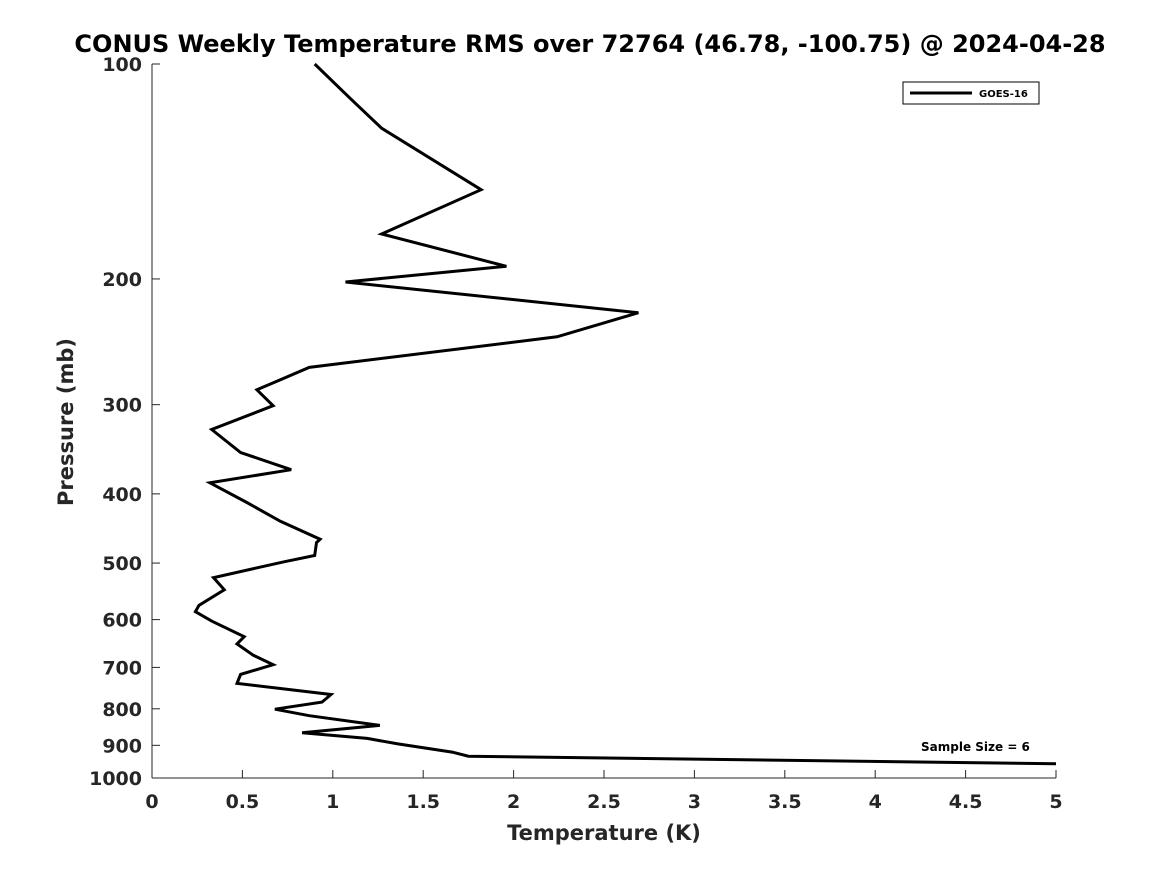  Describe the element at coordinates (115, 779) in the screenshot. I see `y-tick-label: 1000` at that location.